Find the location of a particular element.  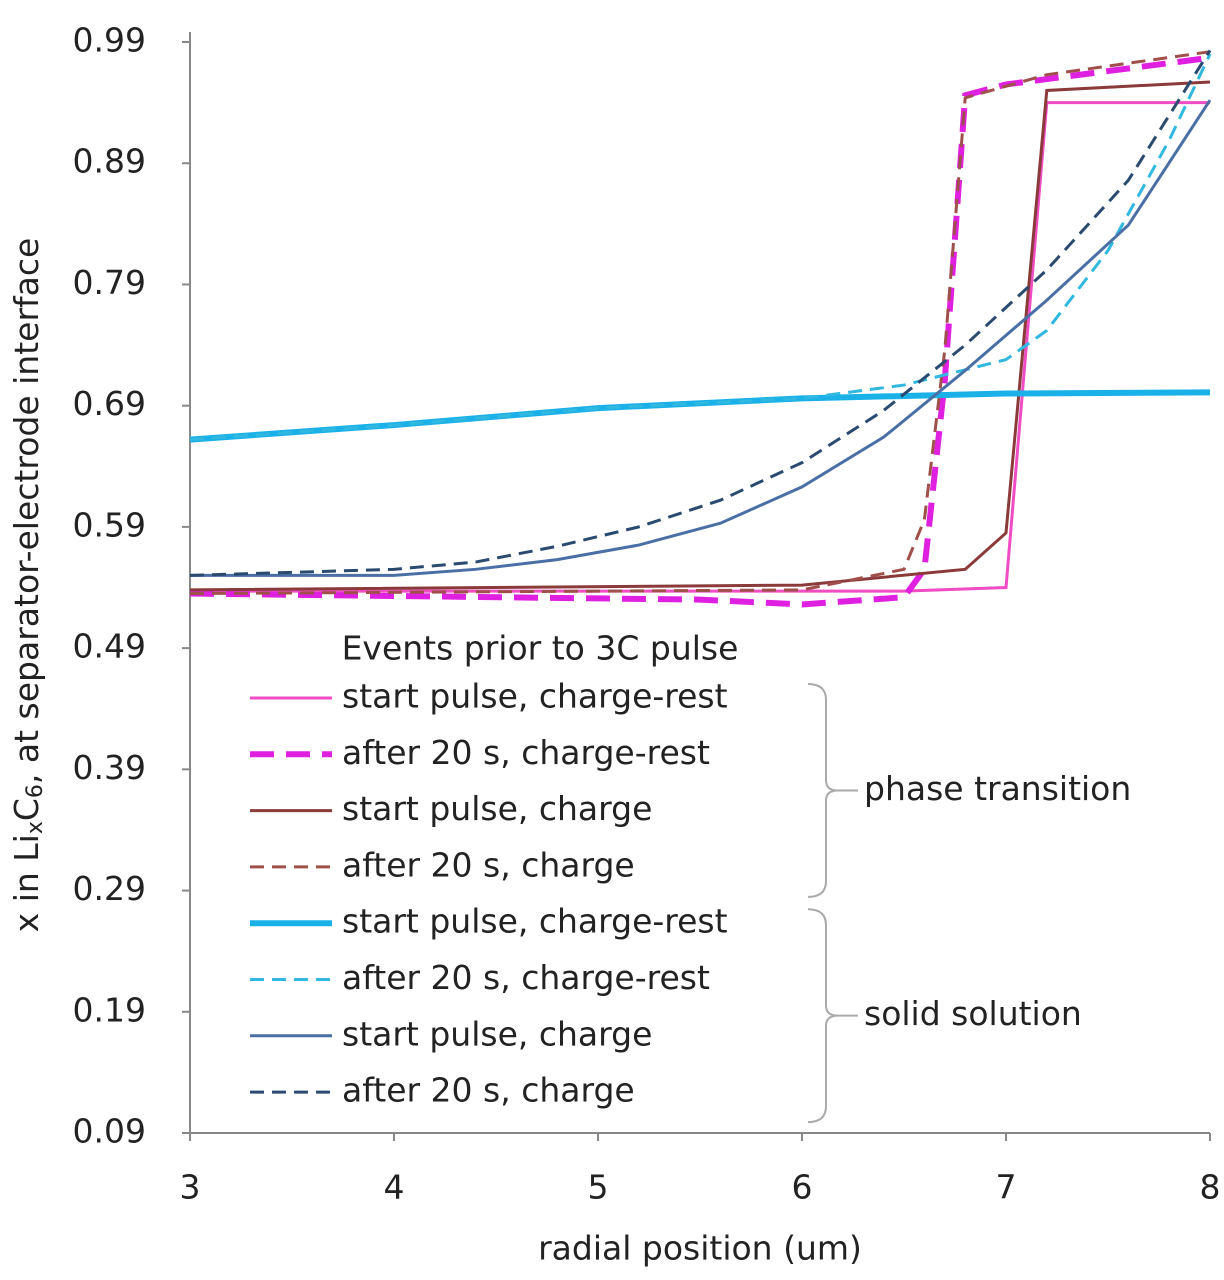

legend-group-label: solid solution is located at coordinates (973, 1013).